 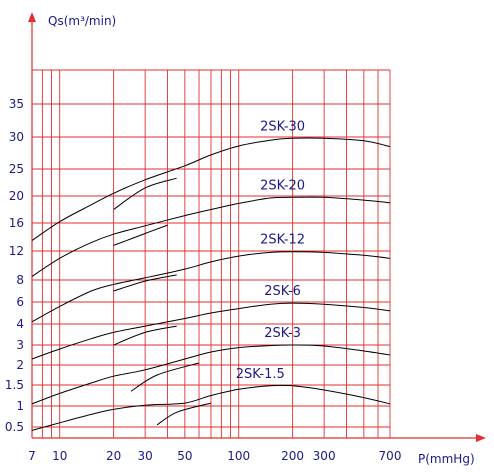 What do you see at coordinates (282, 126) in the screenshot?
I see `series-label: 2SK-30` at bounding box center [282, 126].